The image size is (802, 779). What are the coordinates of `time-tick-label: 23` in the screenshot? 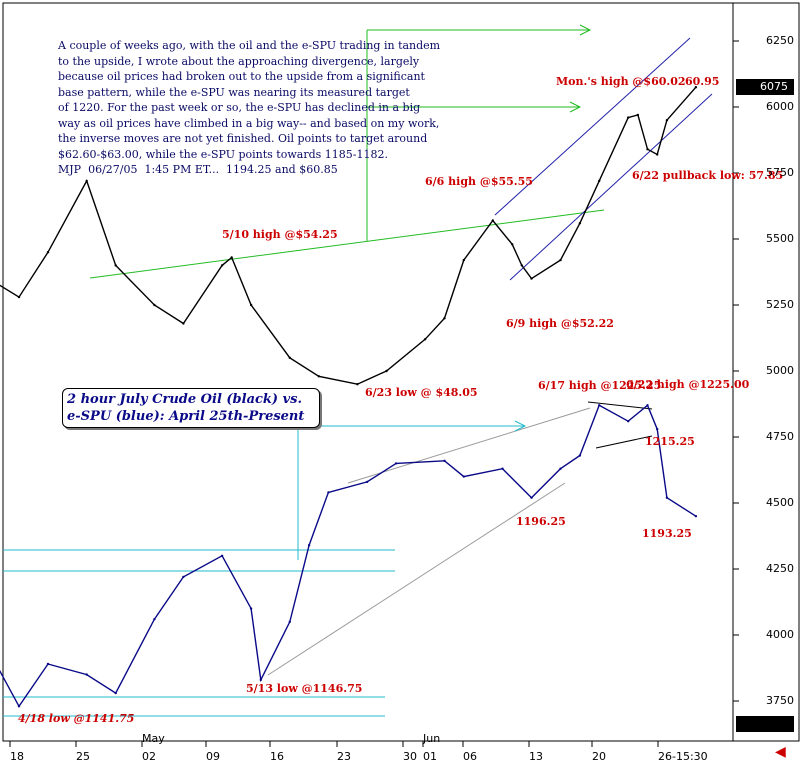 It's located at (344, 756).